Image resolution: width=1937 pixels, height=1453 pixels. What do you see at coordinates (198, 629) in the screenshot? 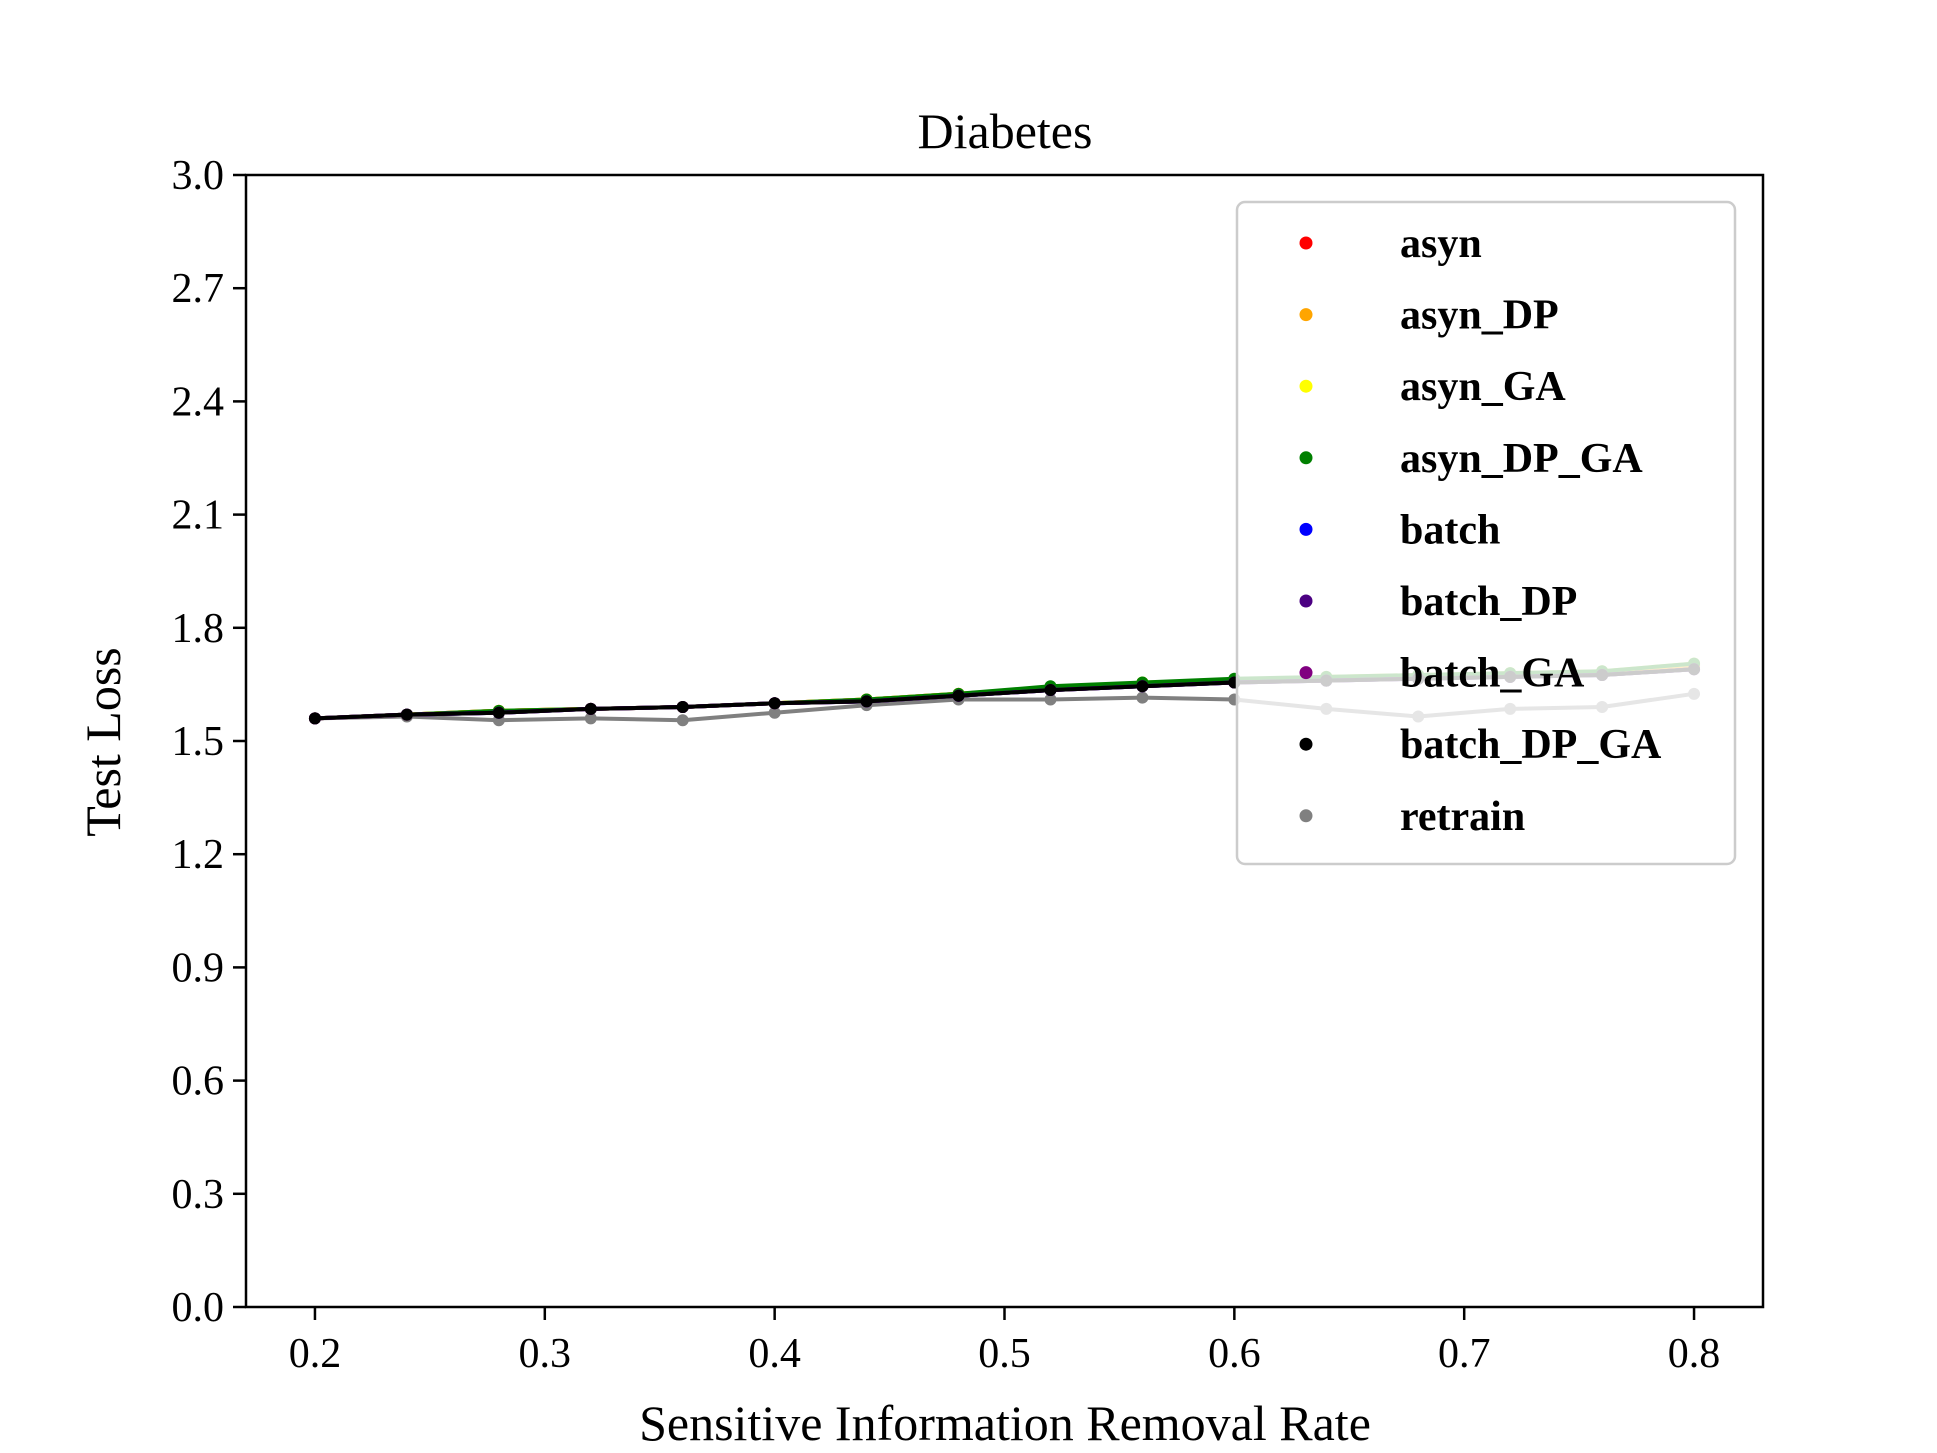
I see `y-tick-label: 1.8` at bounding box center [198, 629].